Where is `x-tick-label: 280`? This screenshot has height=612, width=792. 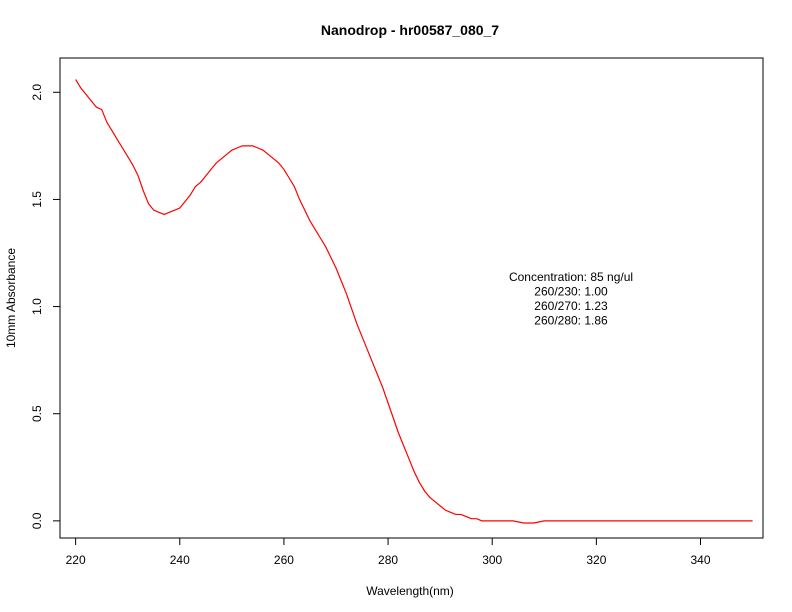 x-tick-label: 280 is located at coordinates (388, 560).